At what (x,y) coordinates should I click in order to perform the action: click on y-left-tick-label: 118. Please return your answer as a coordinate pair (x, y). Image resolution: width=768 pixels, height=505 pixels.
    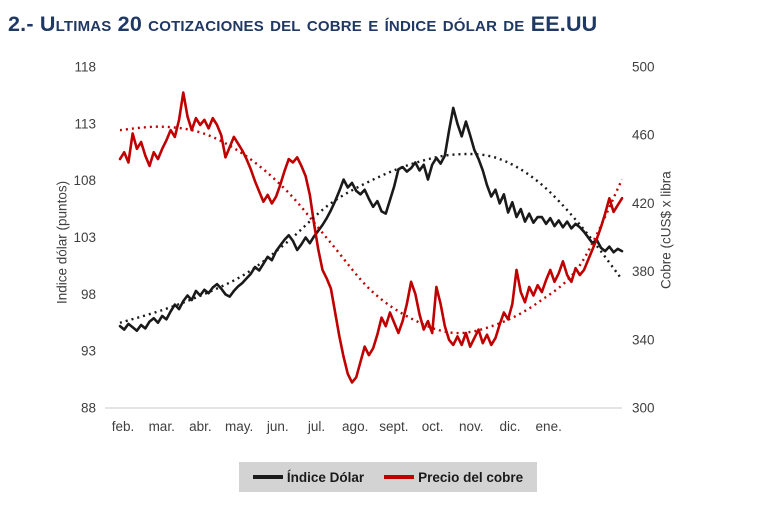
    Looking at the image, I should click on (85, 67).